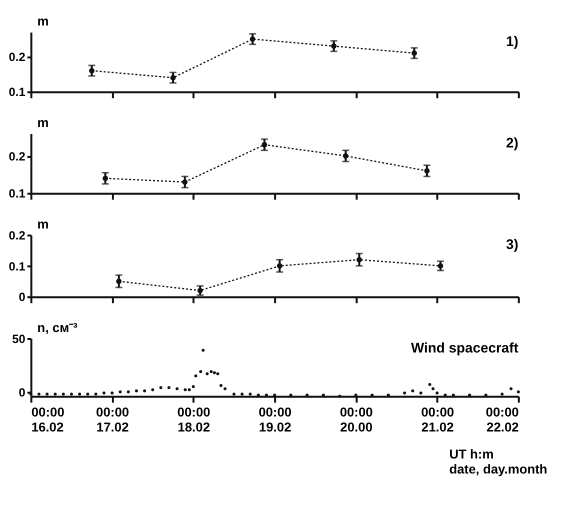 This screenshot has width=587, height=520. What do you see at coordinates (465, 347) in the screenshot?
I see `annotation: Wind spacecraft` at bounding box center [465, 347].